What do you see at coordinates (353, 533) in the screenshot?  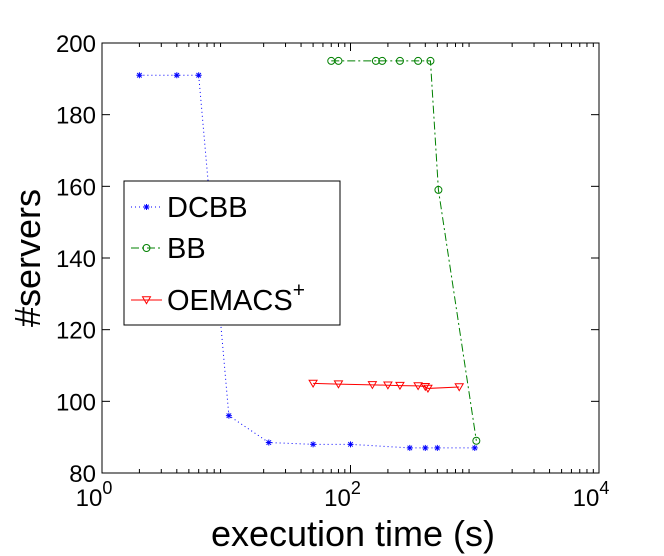 I see `x-axis-title: execution time (s)` at bounding box center [353, 533].